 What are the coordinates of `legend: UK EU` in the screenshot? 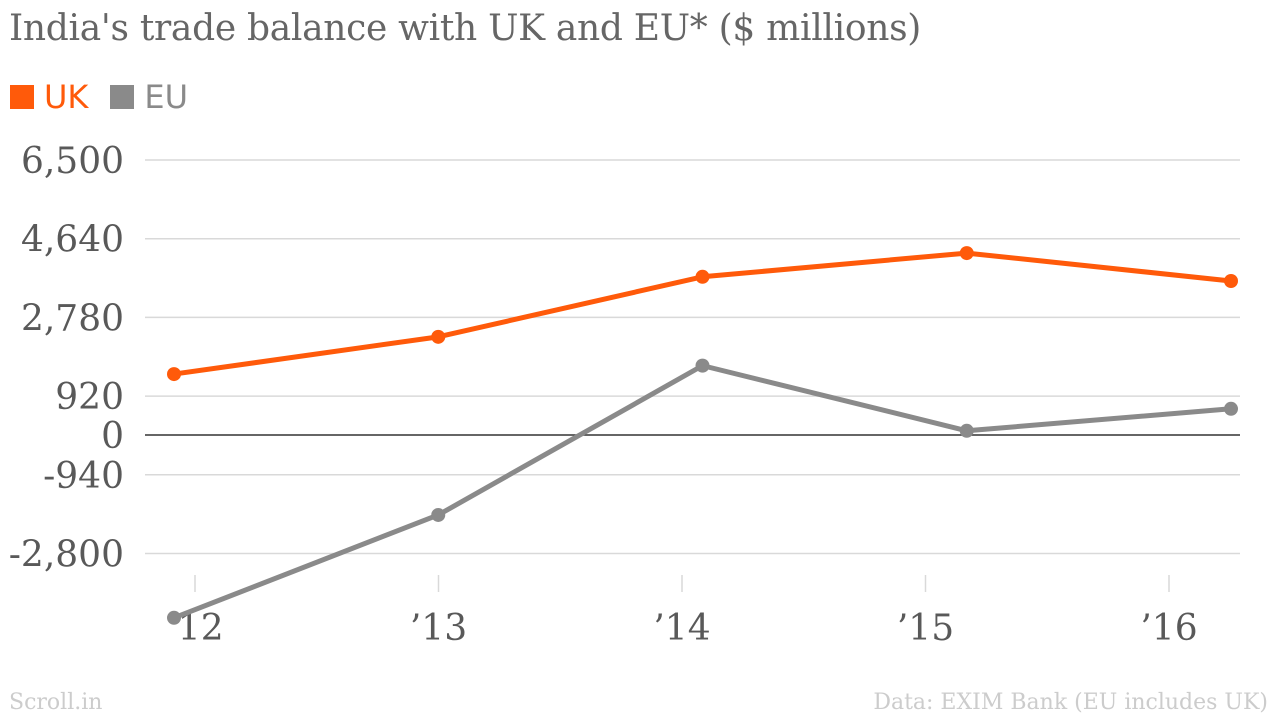 It's located at (110, 97).